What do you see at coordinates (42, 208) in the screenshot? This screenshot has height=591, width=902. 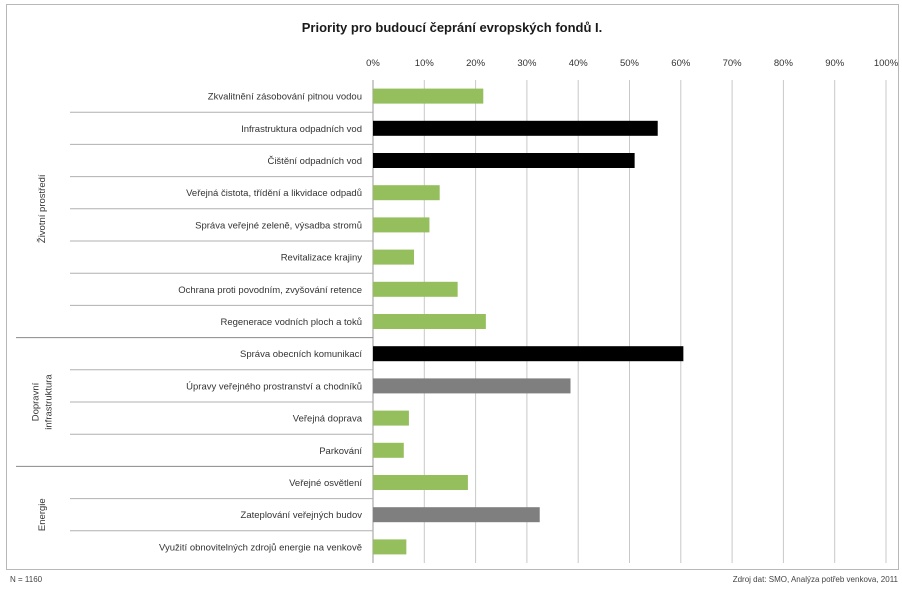 I see `group-label: Životní prostředí` at bounding box center [42, 208].